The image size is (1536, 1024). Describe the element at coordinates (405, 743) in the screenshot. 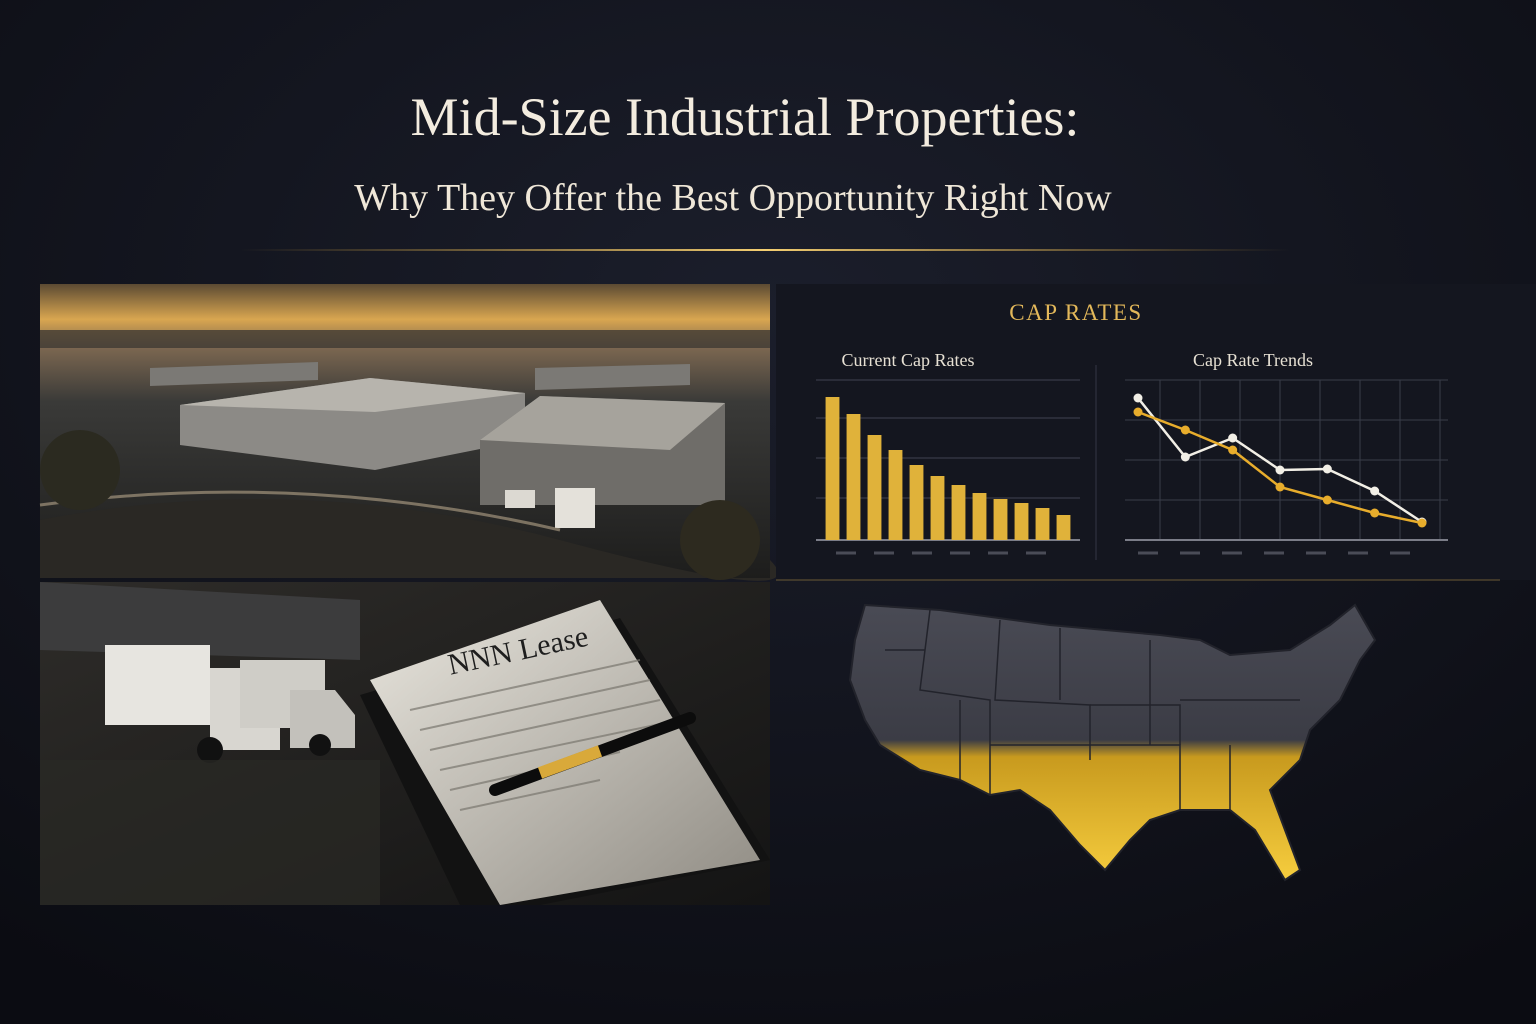

I see `lease-photo: NNN Lease` at that location.